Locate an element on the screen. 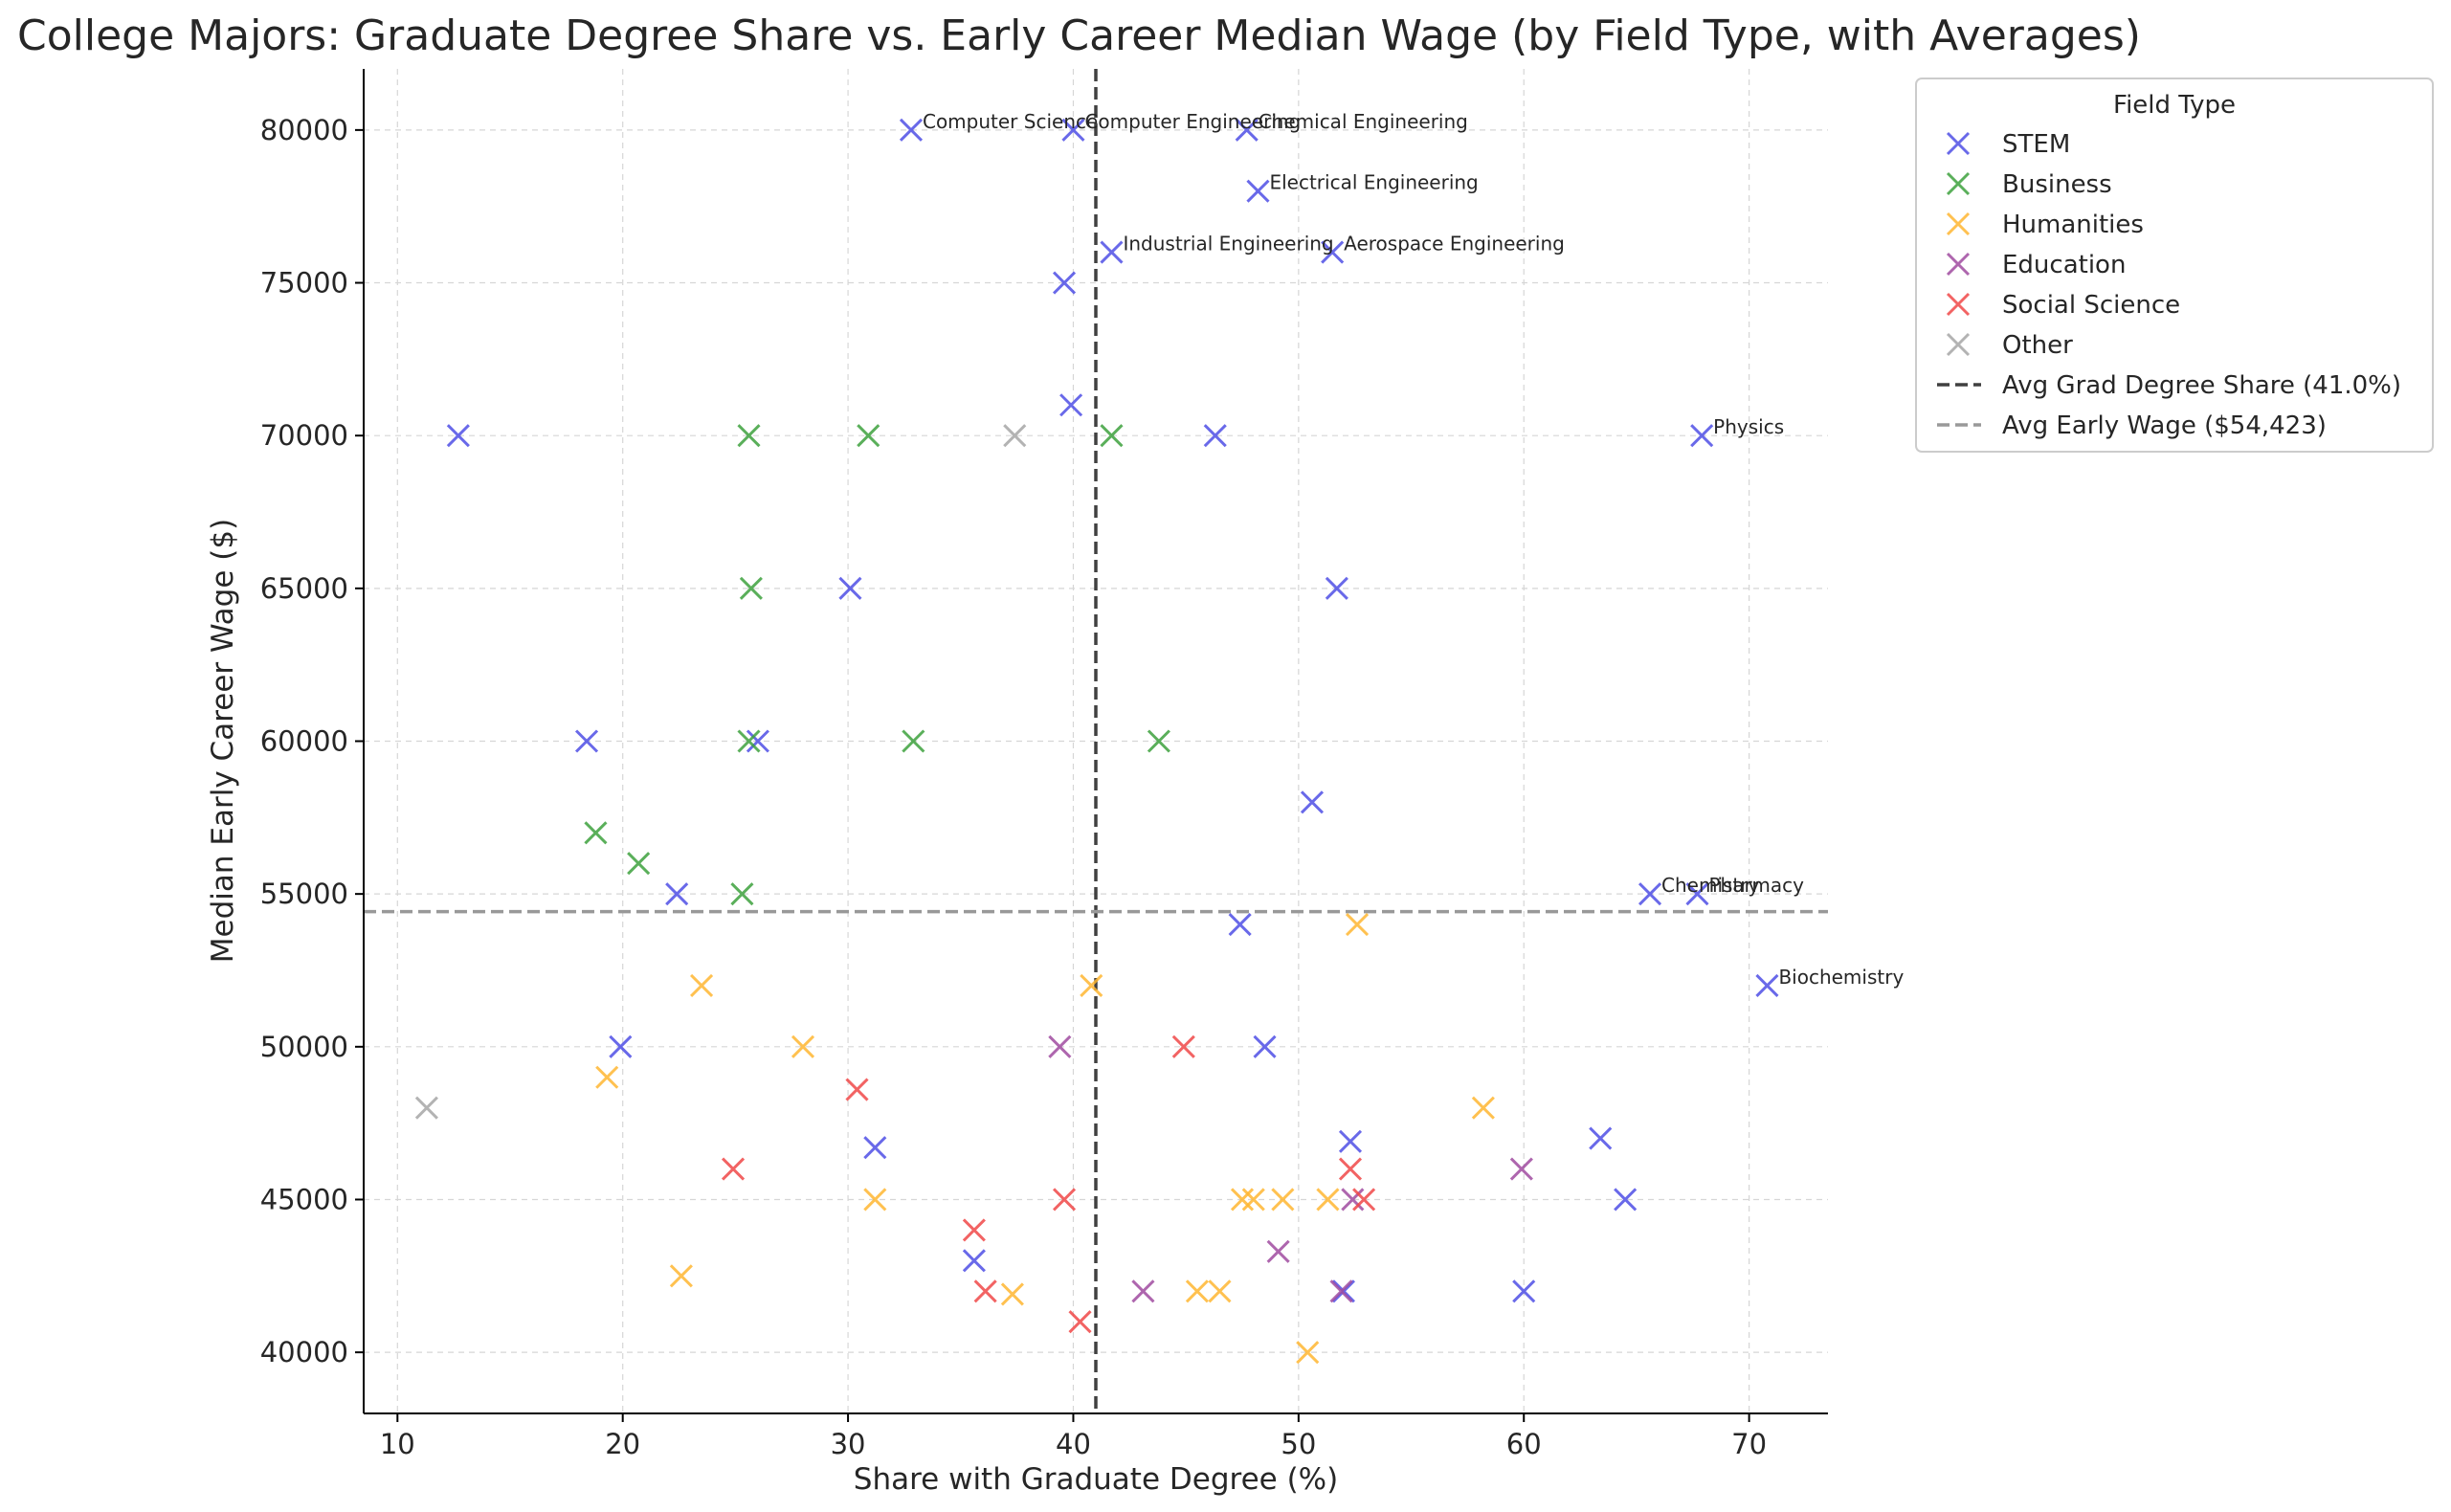  point-label: Biochemistry is located at coordinates (1841, 977).